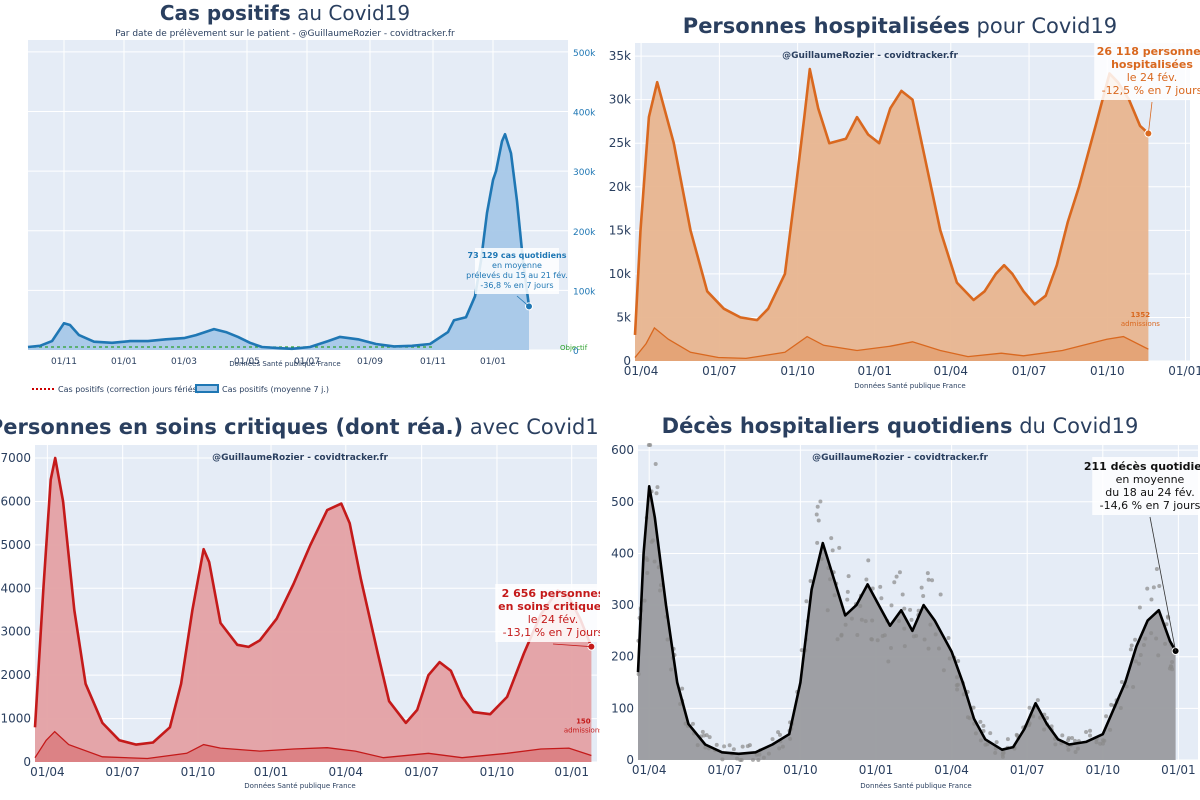 The image size is (1200, 800). What do you see at coordinates (1076, 426) in the screenshot?
I see `title-rest: du Covid19` at bounding box center [1076, 426].